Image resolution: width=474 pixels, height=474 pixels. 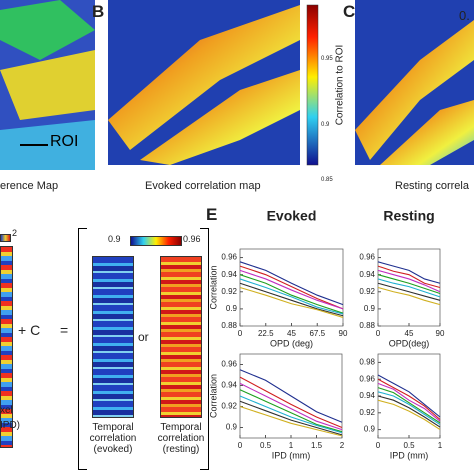 What do you see at coordinates (349, 11) in the screenshot?
I see `panel-label: C` at bounding box center [349, 11].